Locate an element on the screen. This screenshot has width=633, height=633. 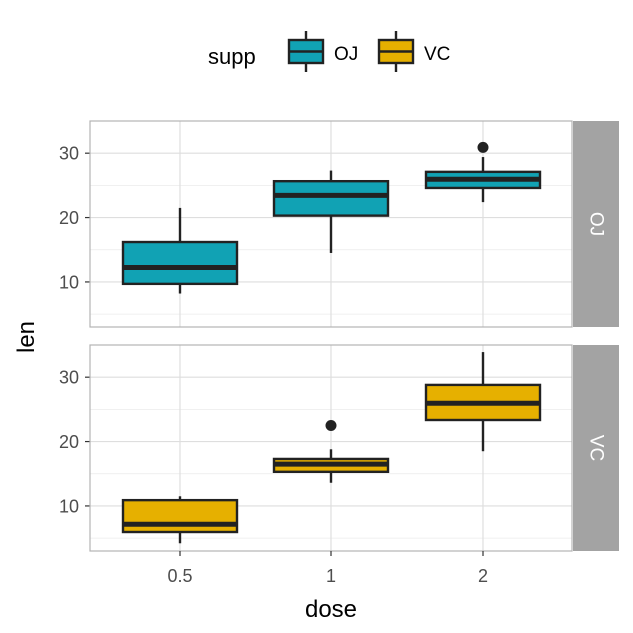
x-axis: 0.5 1 2 is located at coordinates (327, 568).